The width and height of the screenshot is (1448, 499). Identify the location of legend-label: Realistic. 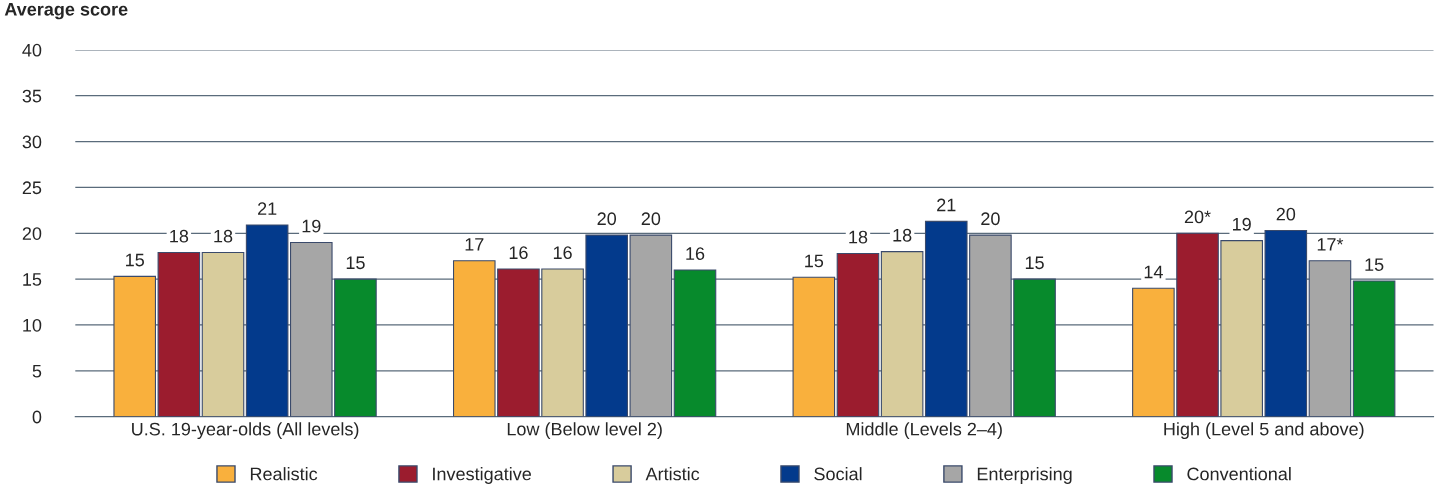
(284, 474).